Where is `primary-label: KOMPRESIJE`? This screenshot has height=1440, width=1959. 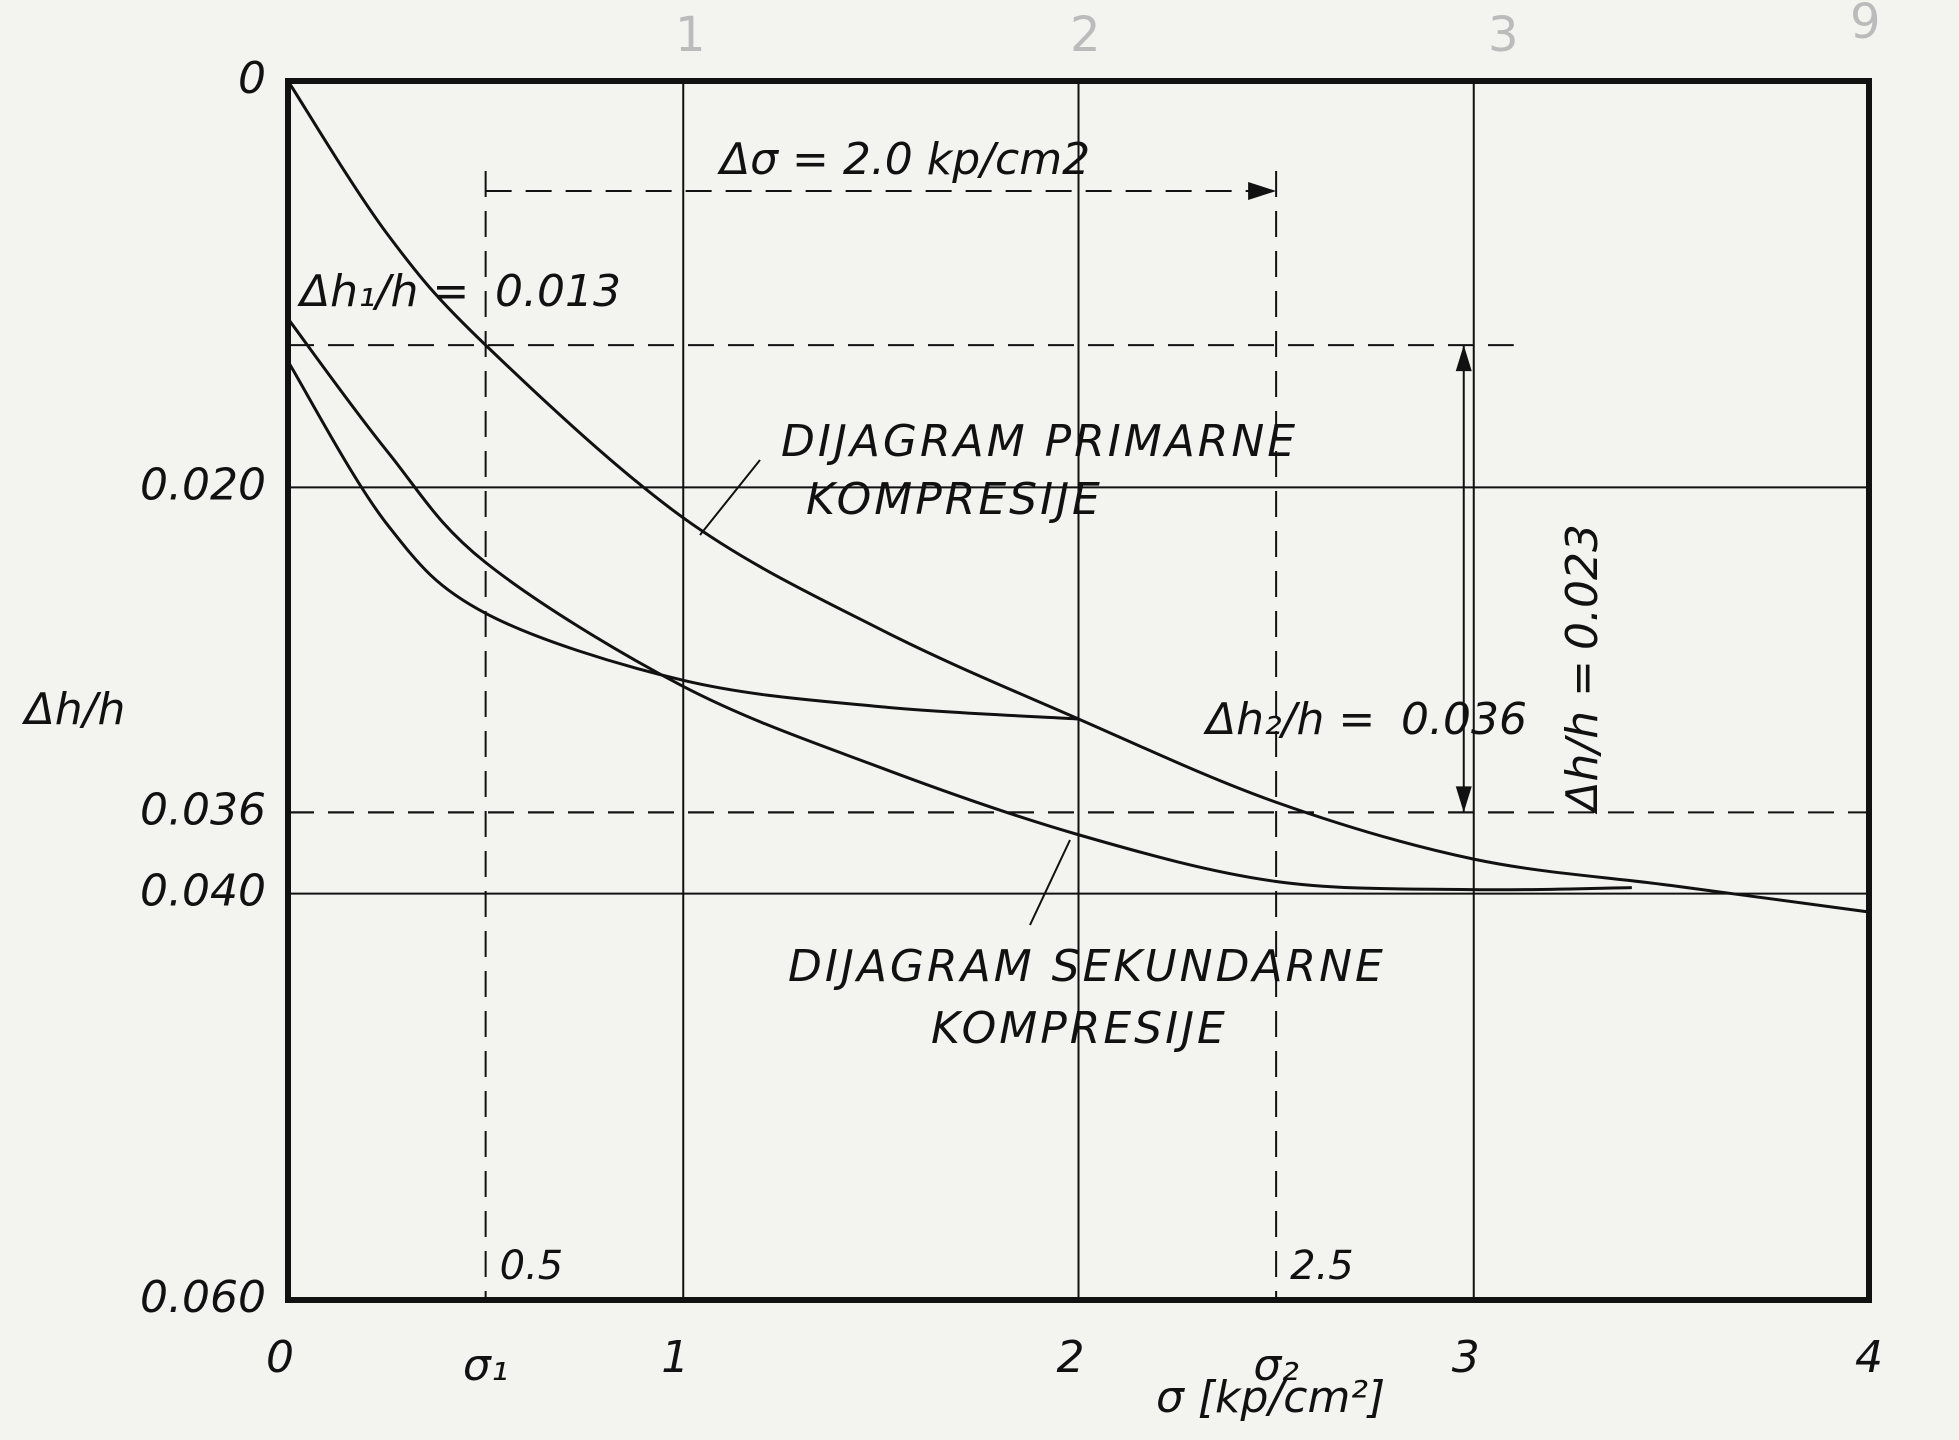 primary-label: KOMPRESIJE is located at coordinates (954, 499).